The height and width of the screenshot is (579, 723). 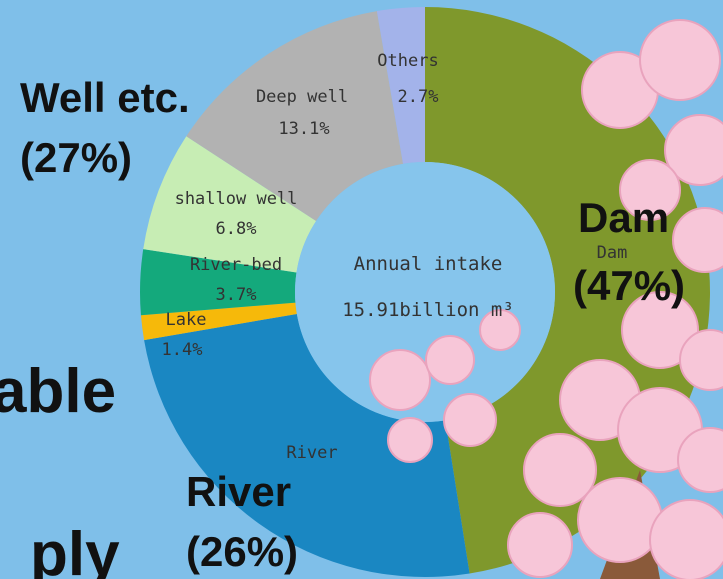 I want to click on segment-label: Dam, so click(x=612, y=253).